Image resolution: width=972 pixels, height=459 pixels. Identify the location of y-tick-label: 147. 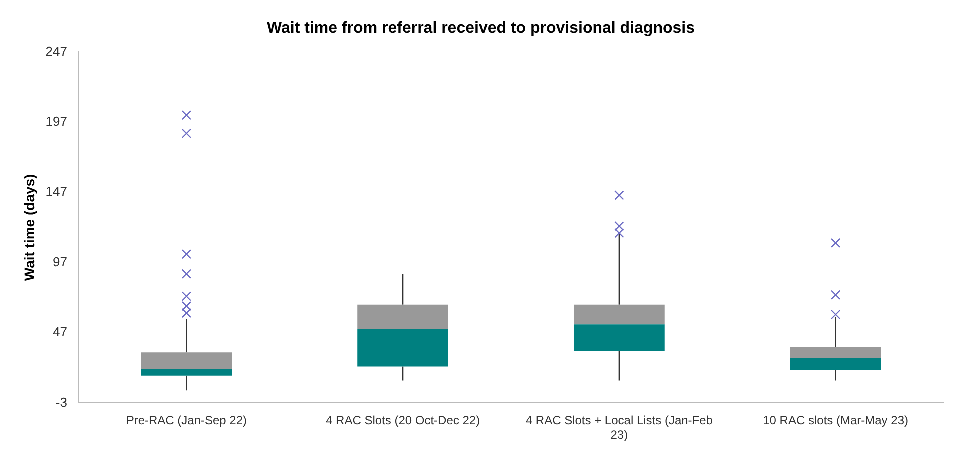
(57, 192).